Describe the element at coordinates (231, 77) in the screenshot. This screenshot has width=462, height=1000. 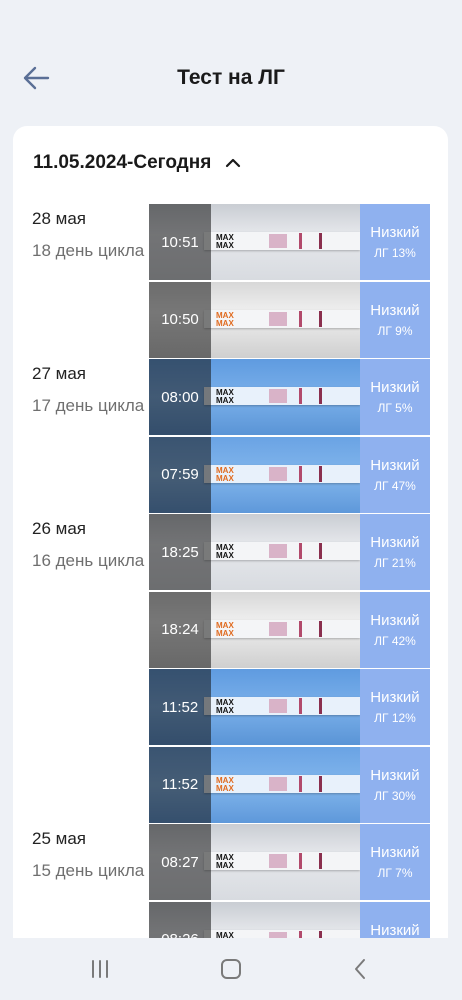
I see `page-title: Тест на ЛГ` at that location.